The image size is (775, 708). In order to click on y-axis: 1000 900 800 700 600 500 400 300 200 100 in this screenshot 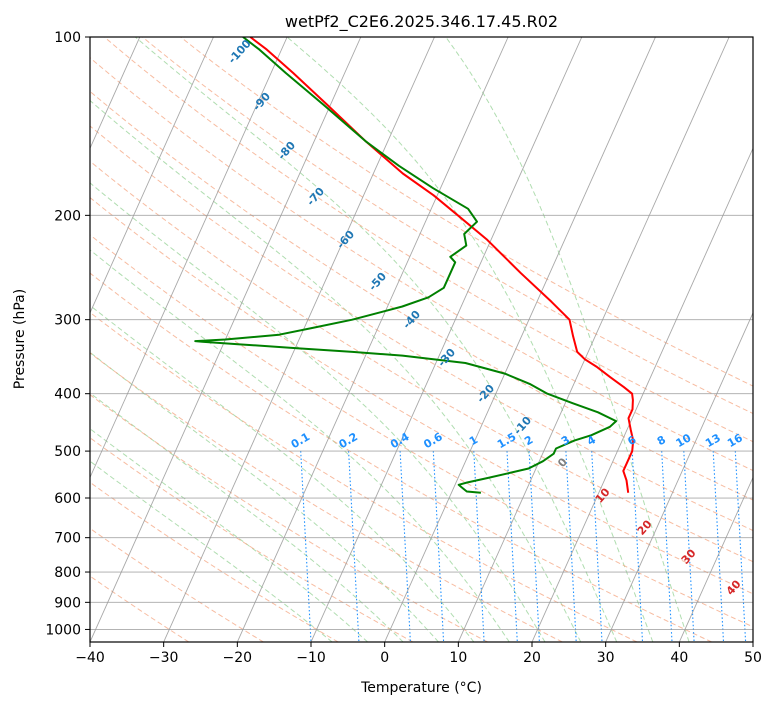, I will do `click(67, 334)`.